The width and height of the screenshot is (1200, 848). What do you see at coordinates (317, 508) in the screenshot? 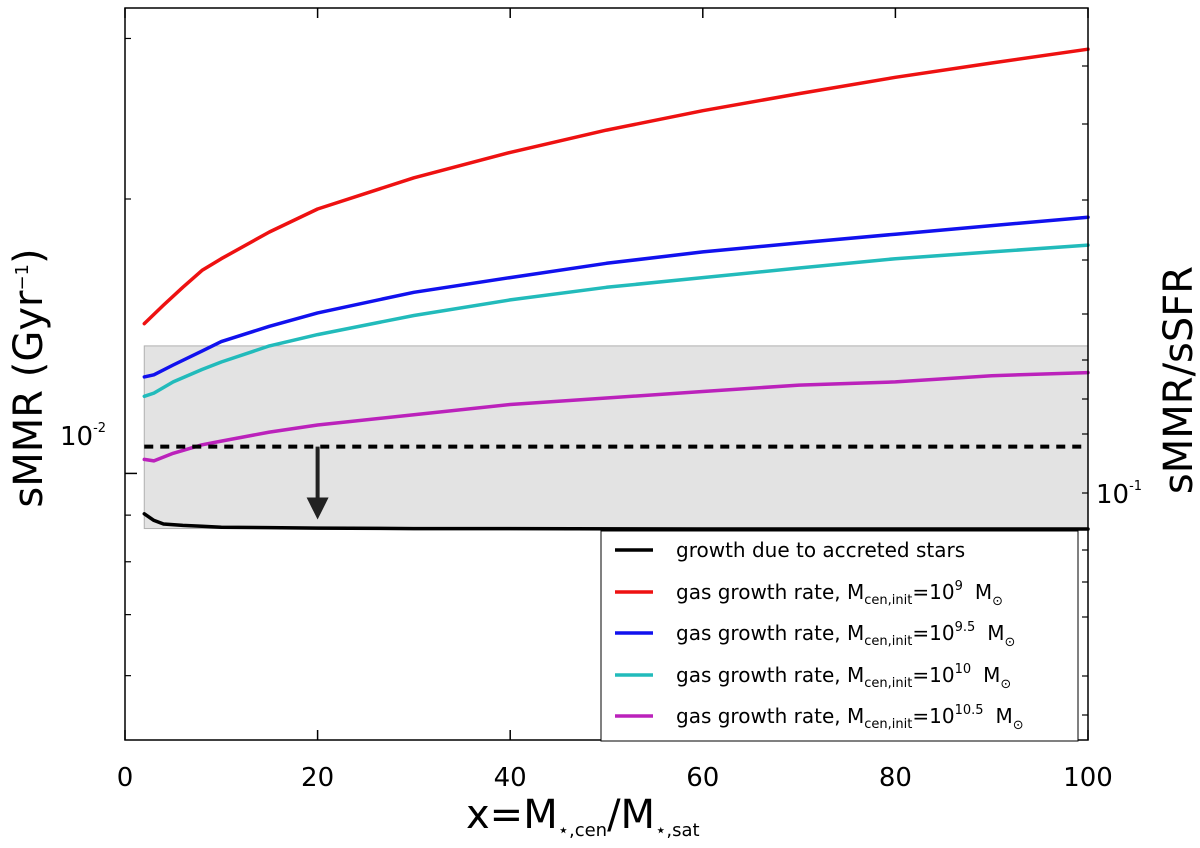
I see `arrow-head` at bounding box center [317, 508].